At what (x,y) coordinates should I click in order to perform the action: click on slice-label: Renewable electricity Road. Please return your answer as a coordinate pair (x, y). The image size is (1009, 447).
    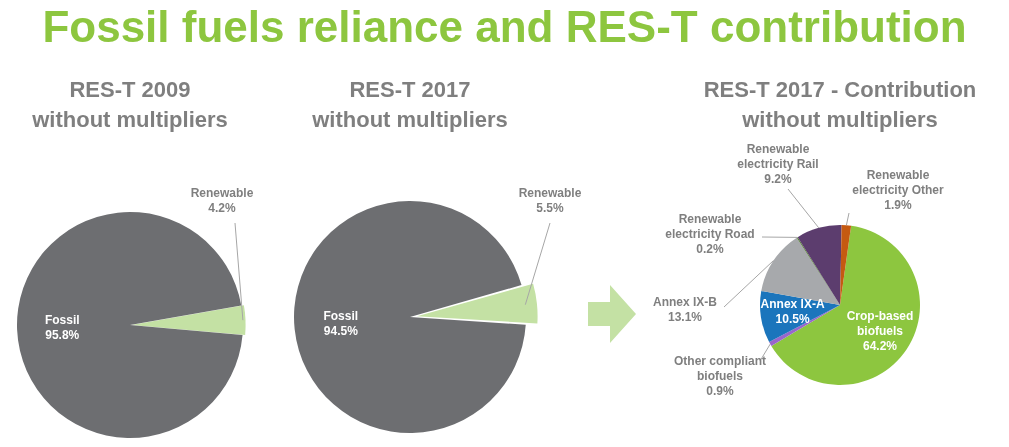
    Looking at the image, I should click on (710, 227).